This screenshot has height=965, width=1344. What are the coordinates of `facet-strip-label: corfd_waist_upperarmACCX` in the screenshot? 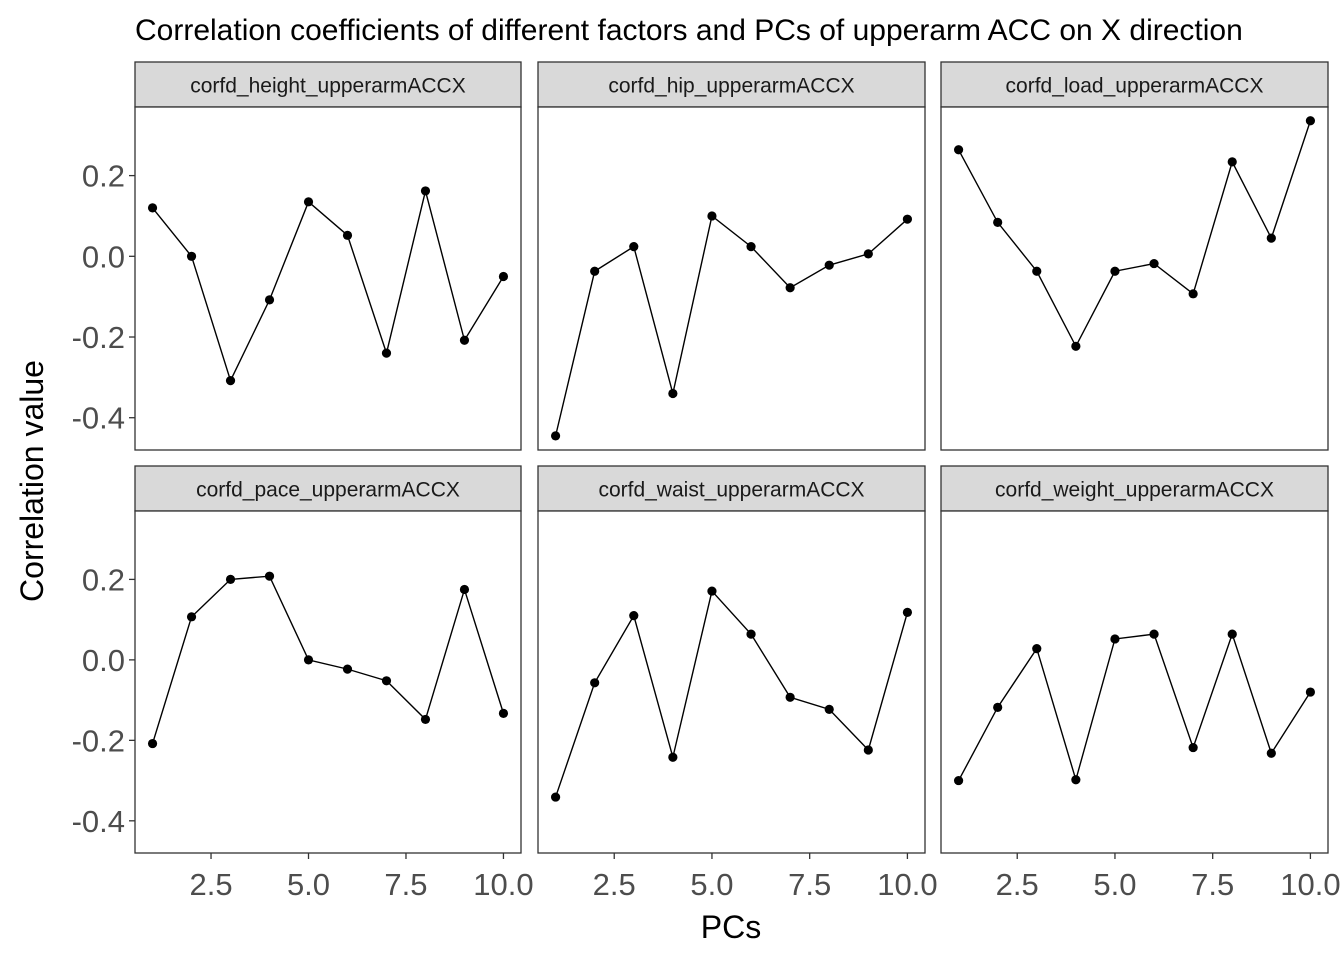 It's located at (731, 490).